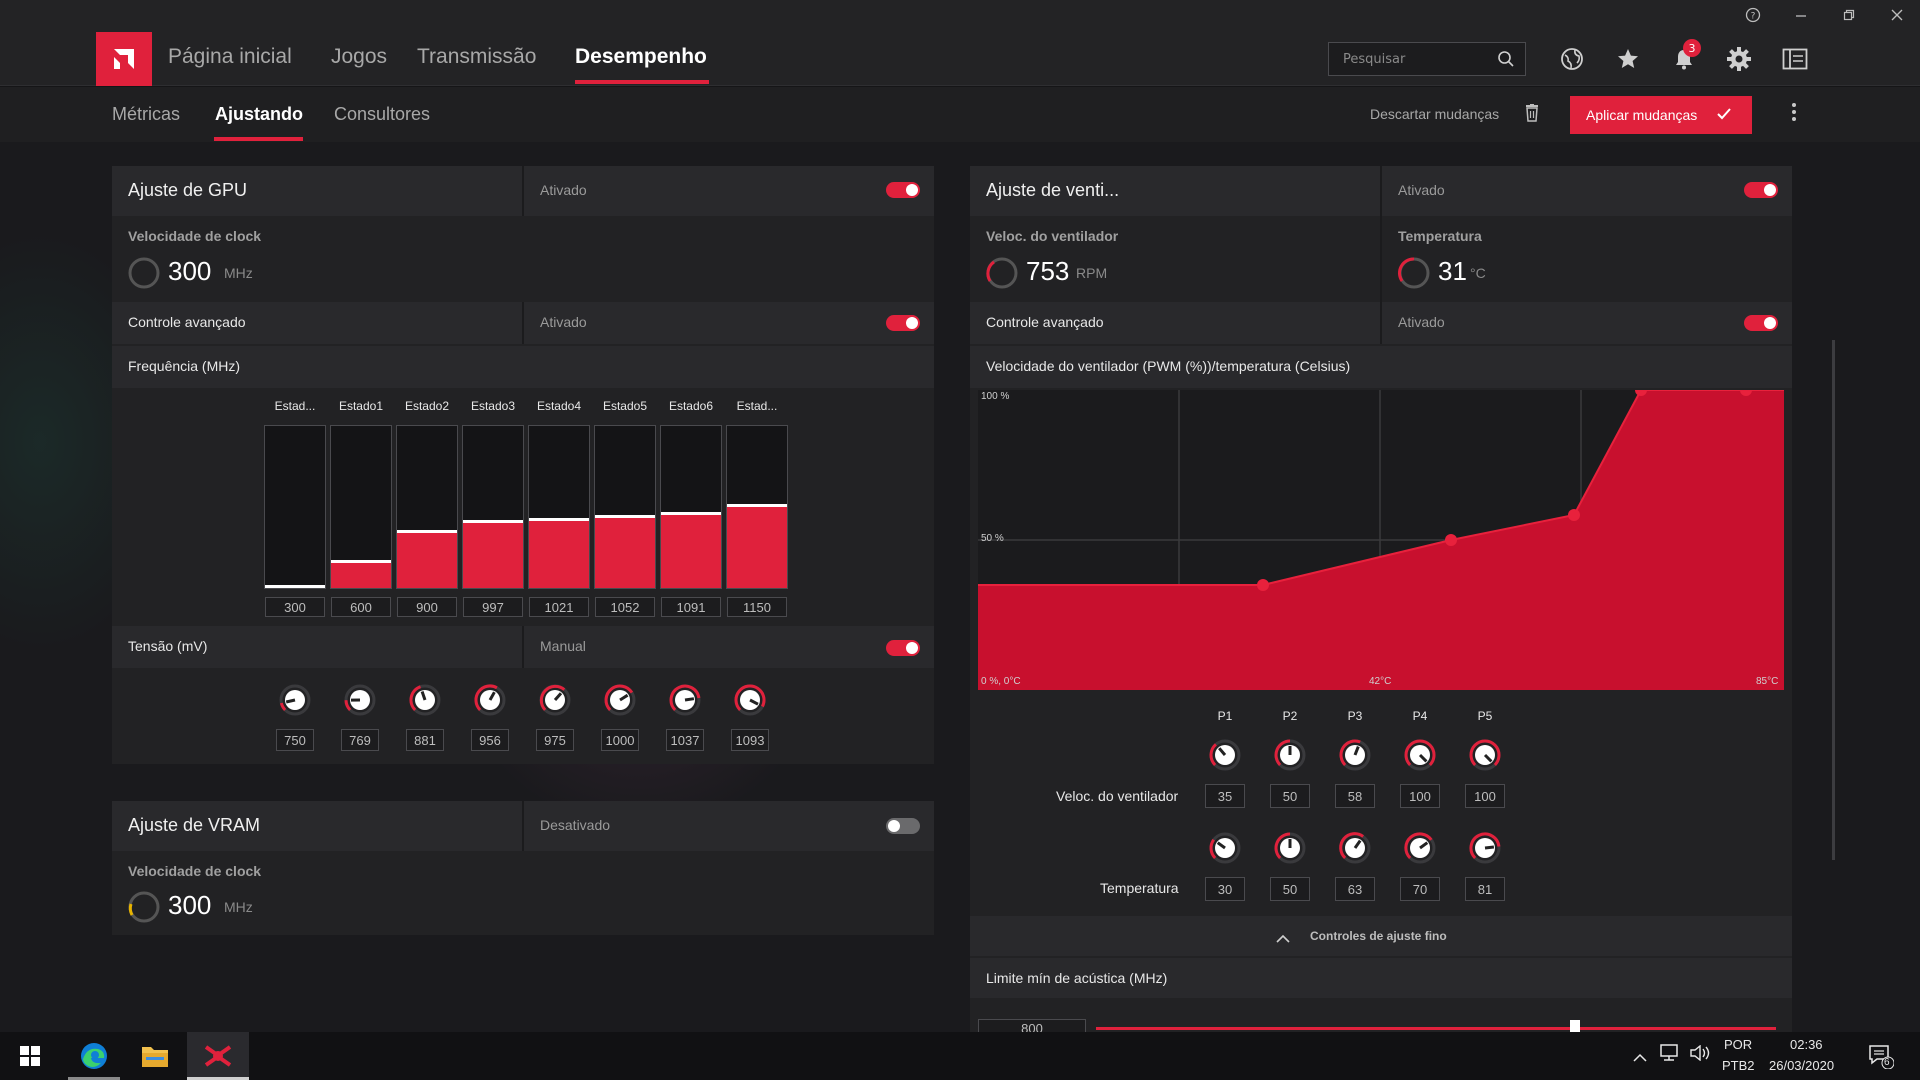  Describe the element at coordinates (1794, 114) in the screenshot. I see `more-options-icon` at that location.